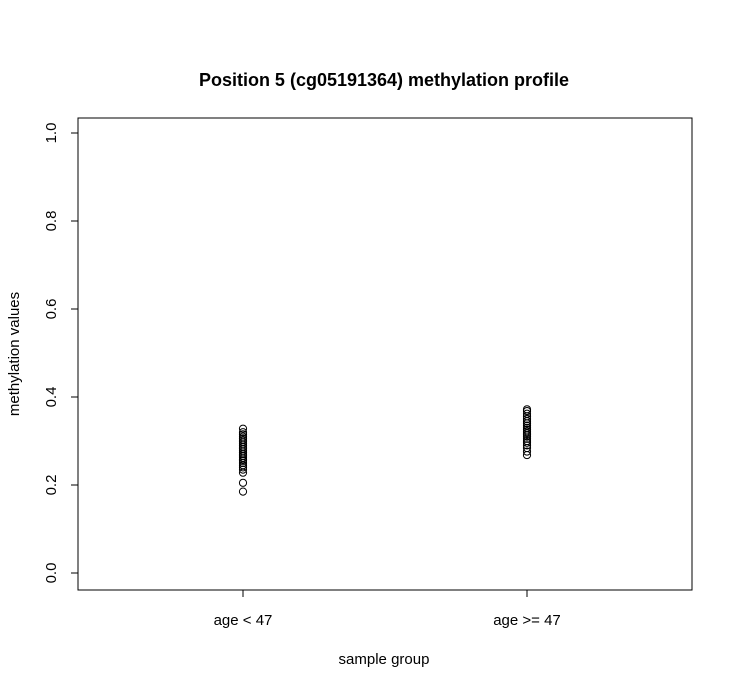 Image resolution: width=733 pixels, height=688 pixels. What do you see at coordinates (51, 221) in the screenshot?
I see `y-tick-label: 0.8` at bounding box center [51, 221].